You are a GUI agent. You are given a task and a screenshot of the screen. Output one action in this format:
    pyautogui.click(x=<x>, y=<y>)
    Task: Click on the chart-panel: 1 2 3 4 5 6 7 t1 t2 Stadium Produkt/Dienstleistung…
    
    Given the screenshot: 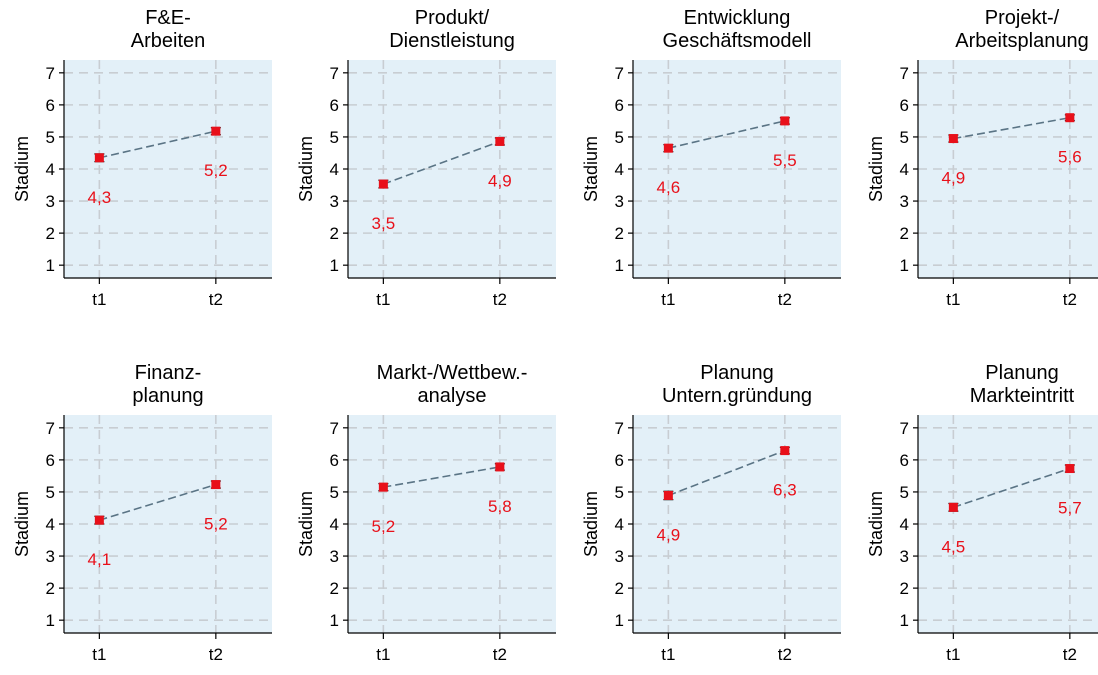 What is the action you would take?
    pyautogui.click(x=426, y=158)
    